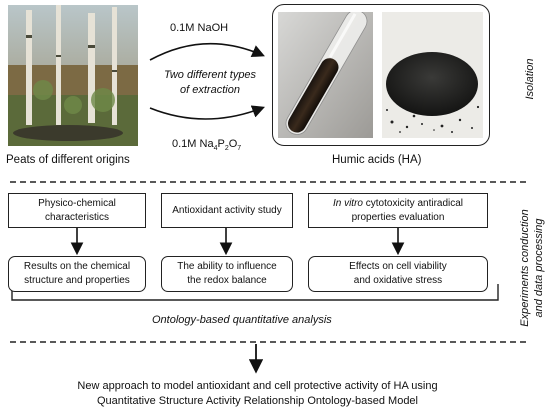 This screenshot has height=414, width=550. What do you see at coordinates (210, 90) in the screenshot?
I see `extraction-line2: of extraction` at bounding box center [210, 90].